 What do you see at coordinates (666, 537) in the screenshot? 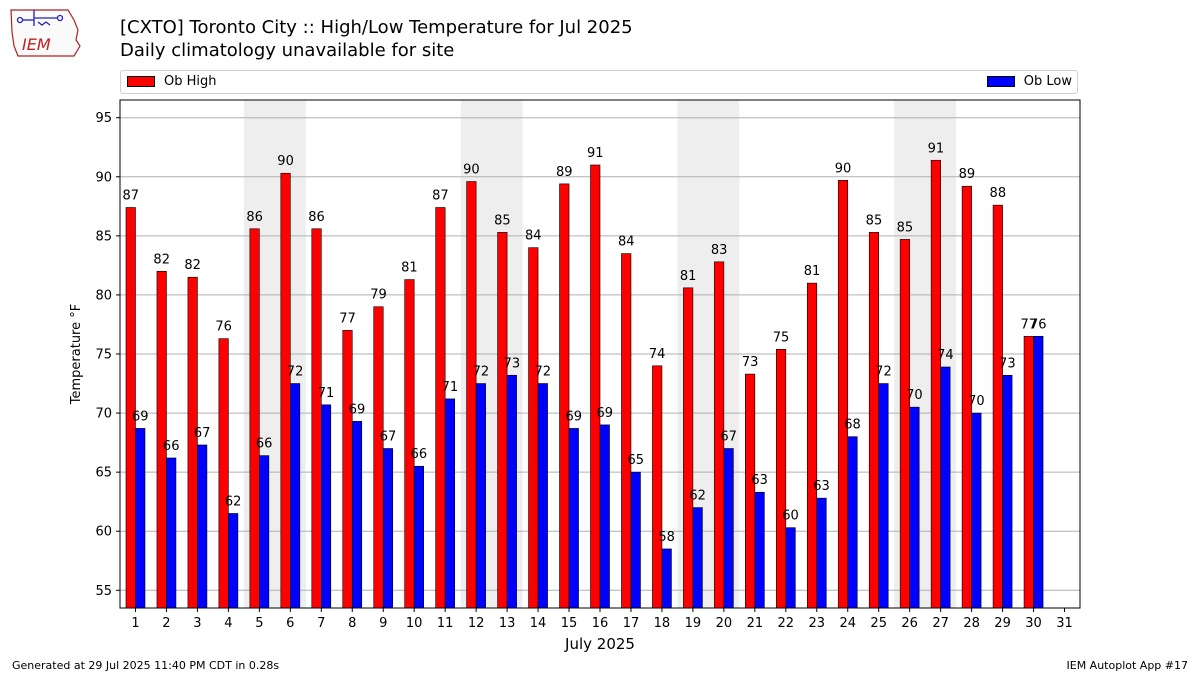
I see `bar-label-low: 58` at bounding box center [666, 537].